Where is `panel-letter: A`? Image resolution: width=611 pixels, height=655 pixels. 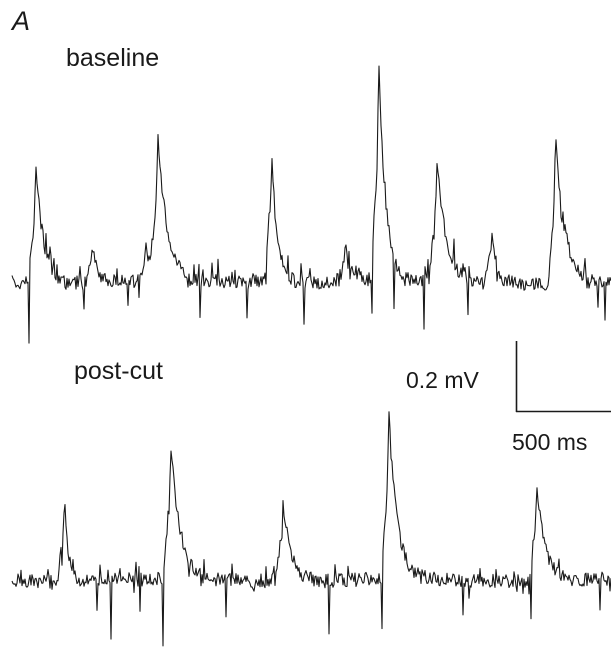
panel-letter: A is located at coordinates (21, 21).